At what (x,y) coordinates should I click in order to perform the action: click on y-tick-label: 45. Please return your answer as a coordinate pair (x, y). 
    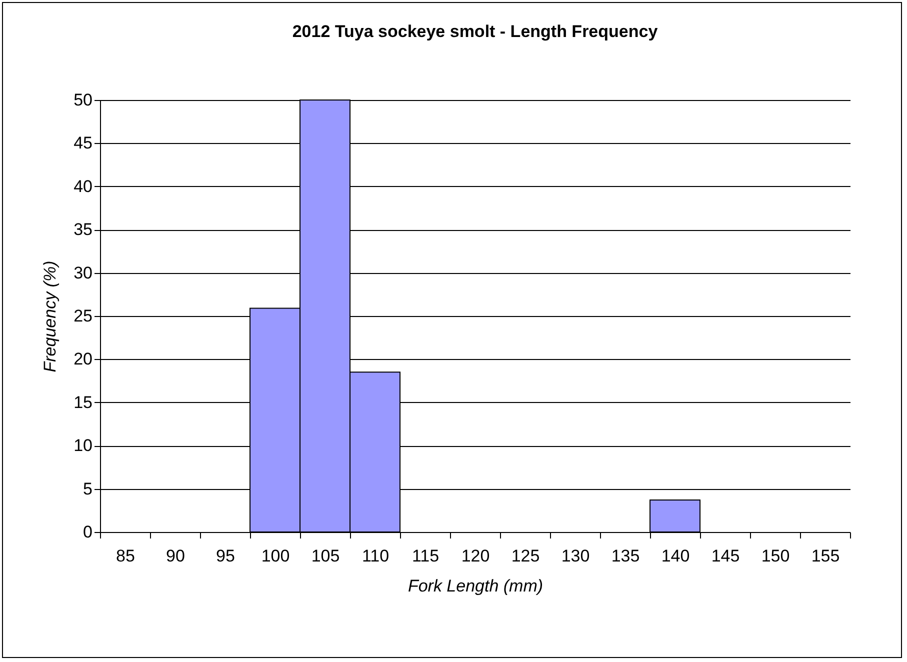
    Looking at the image, I should click on (83, 143).